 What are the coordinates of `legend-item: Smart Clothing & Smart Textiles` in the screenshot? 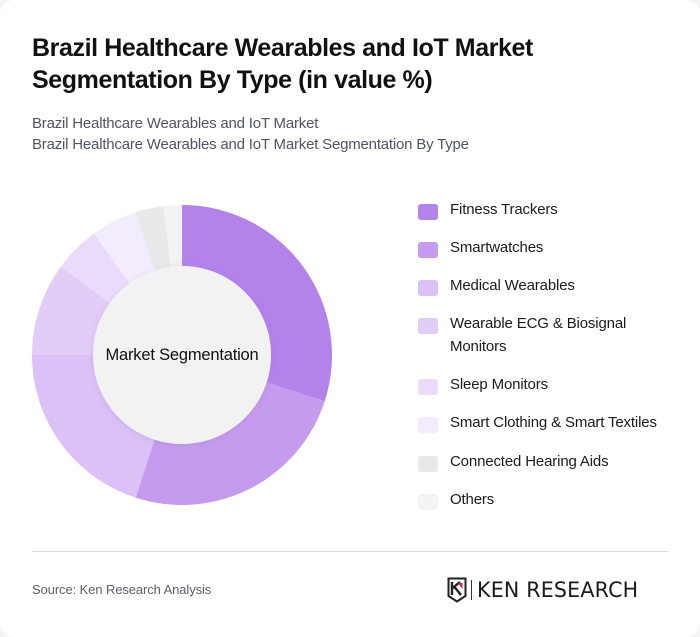 It's located at (553, 430).